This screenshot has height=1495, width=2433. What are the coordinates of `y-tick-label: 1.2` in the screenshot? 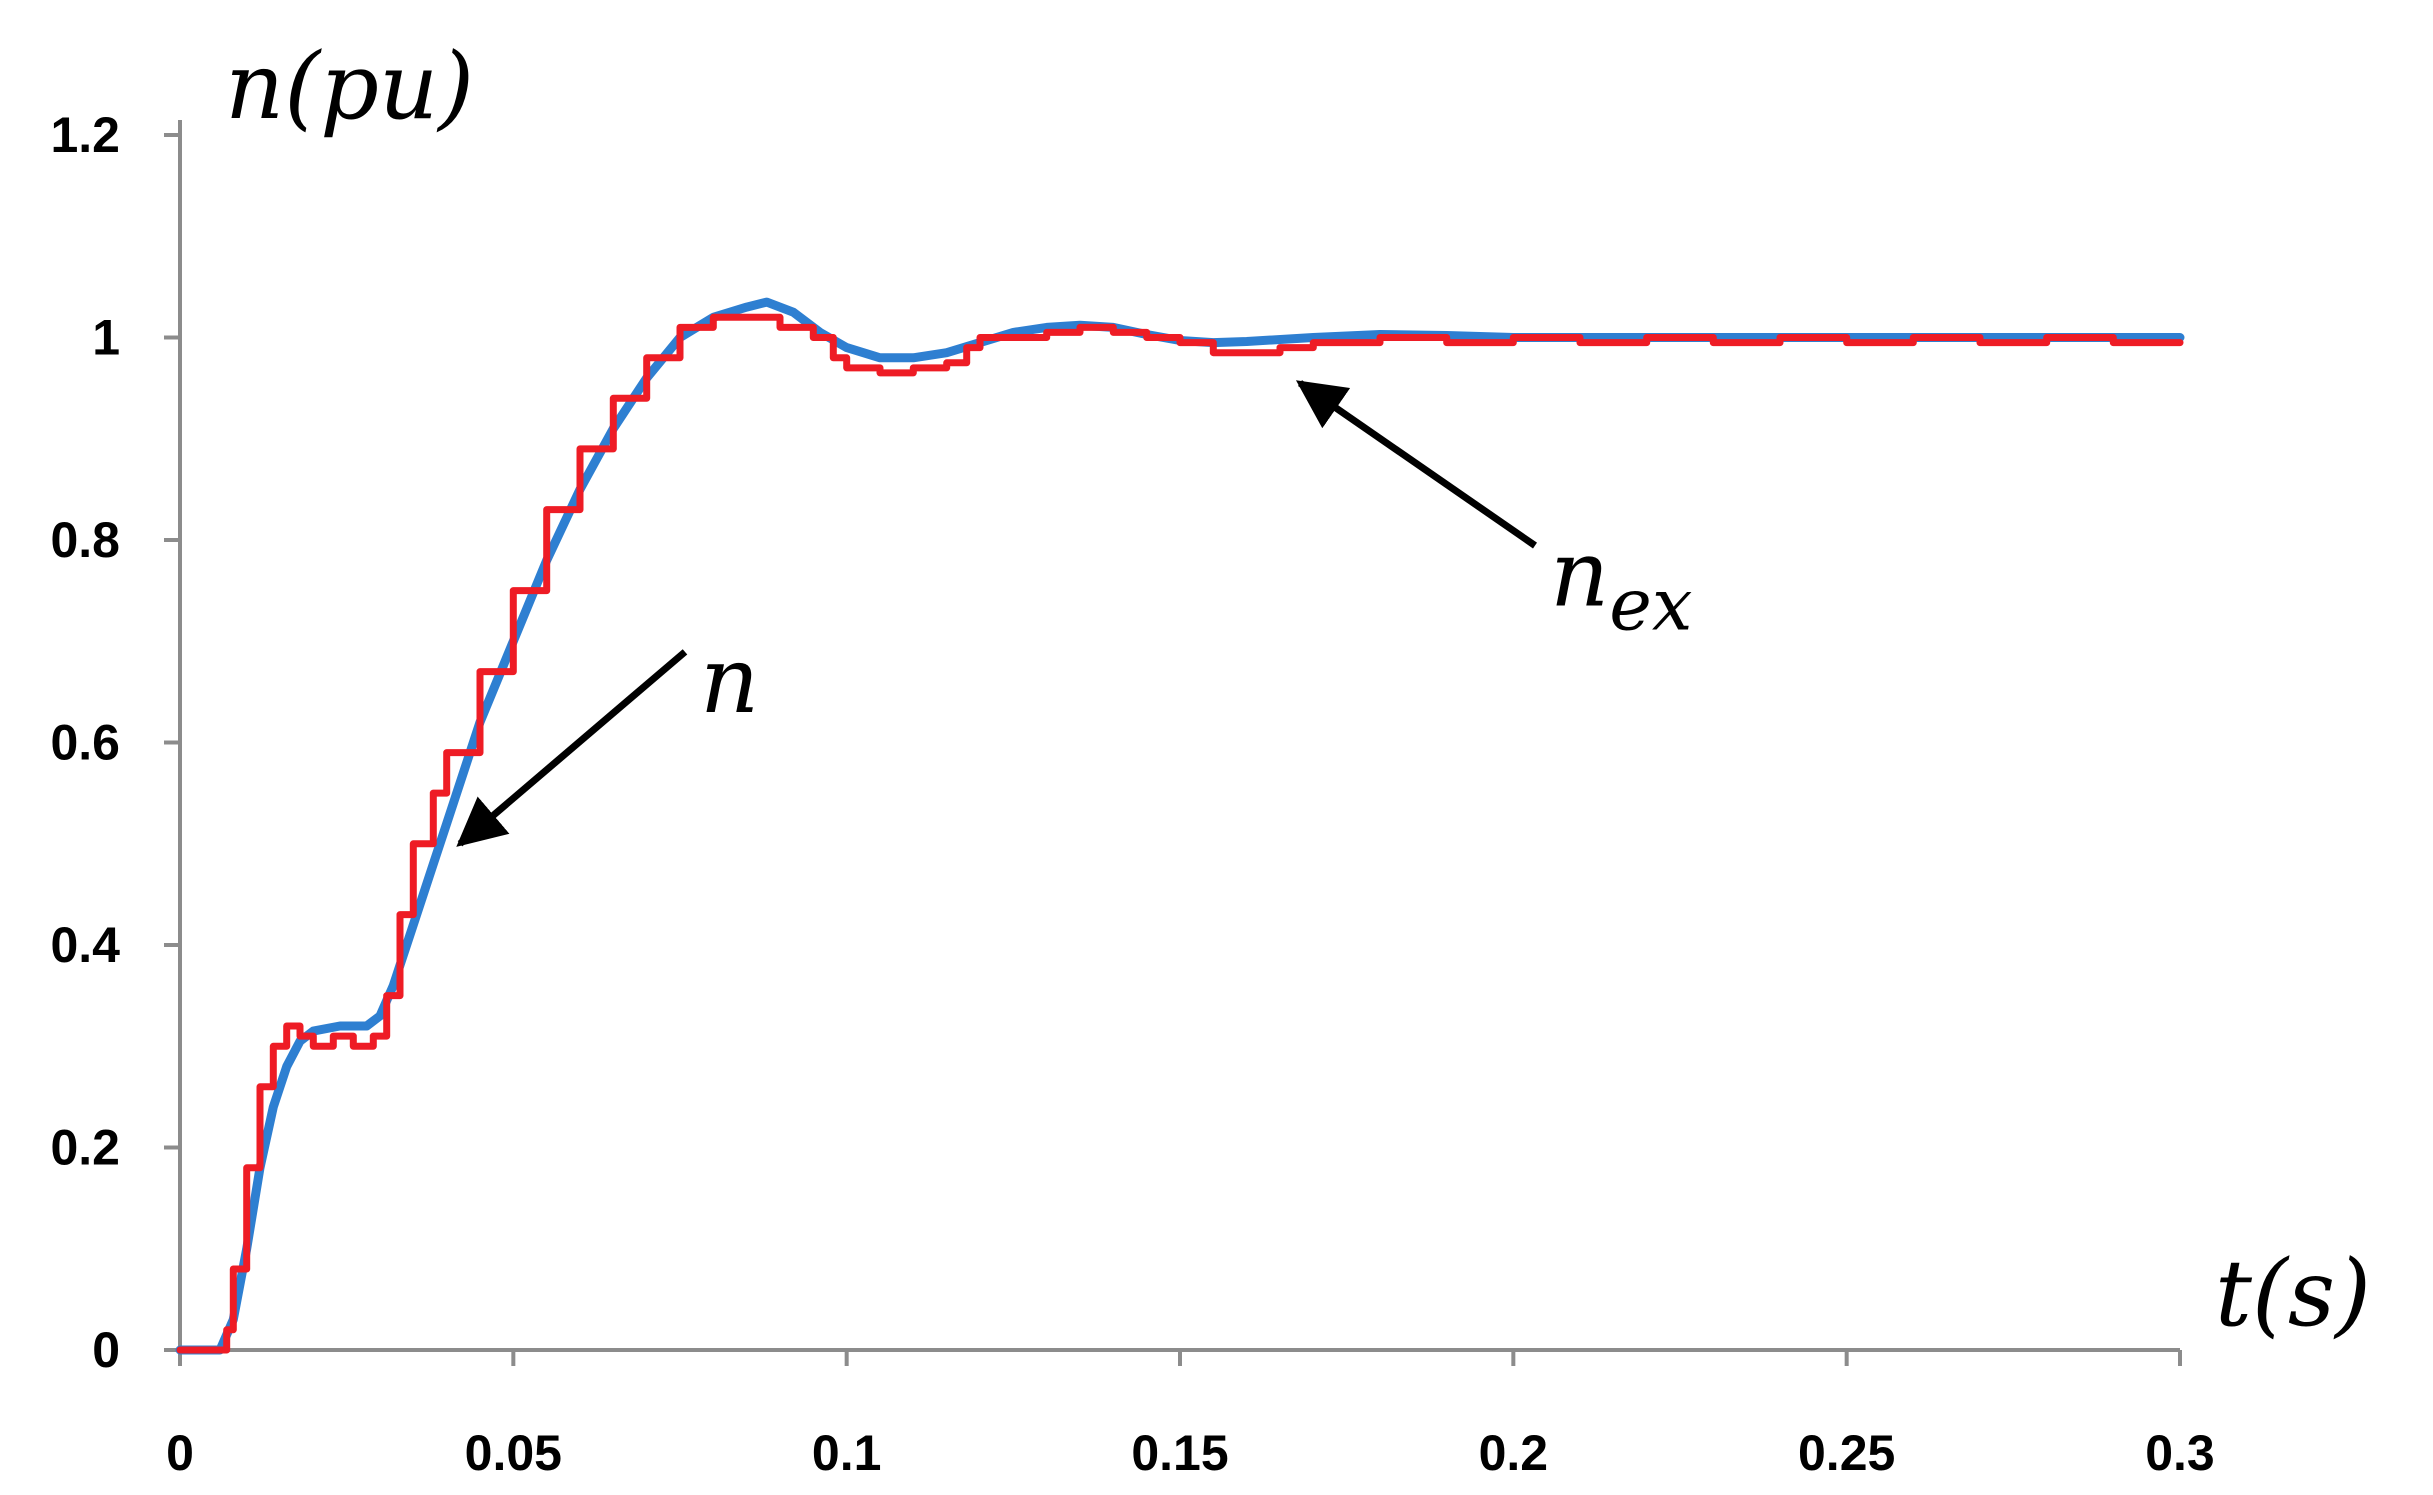 It's located at (85, 135).